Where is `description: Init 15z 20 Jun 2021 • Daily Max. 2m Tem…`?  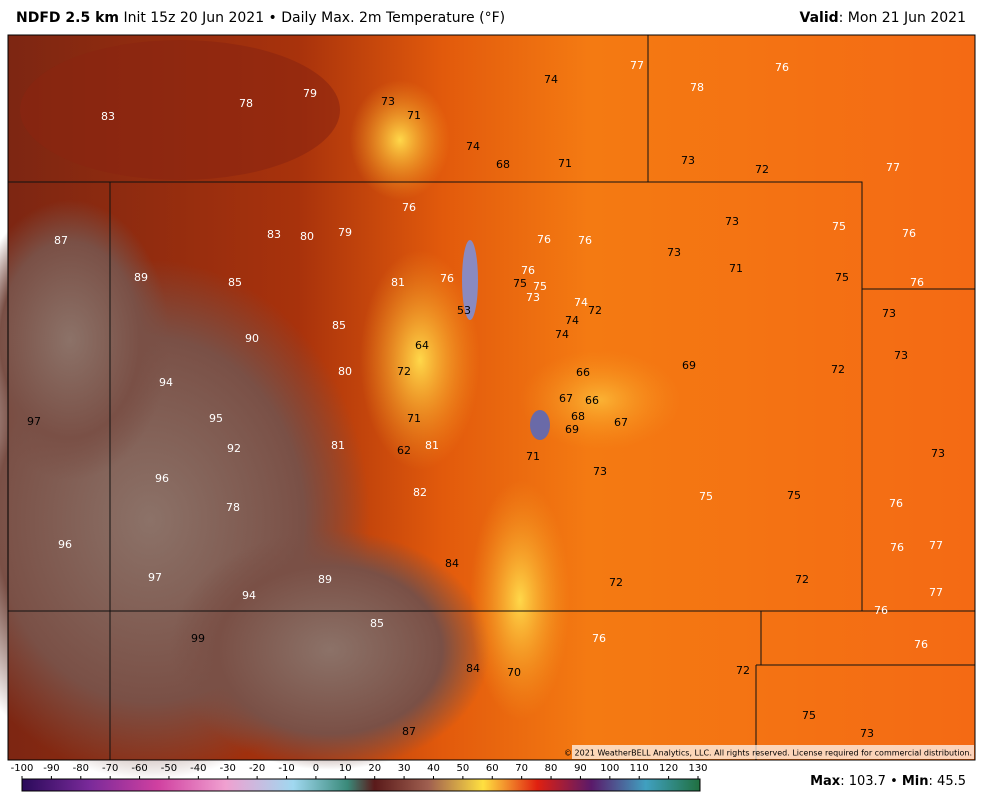
description: Init 15z 20 Jun 2021 • Daily Max. 2m Tem… is located at coordinates (314, 18).